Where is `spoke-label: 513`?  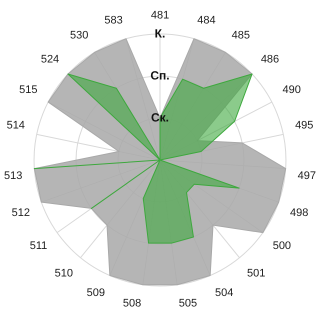 spoke-label: 513 is located at coordinates (13, 176).